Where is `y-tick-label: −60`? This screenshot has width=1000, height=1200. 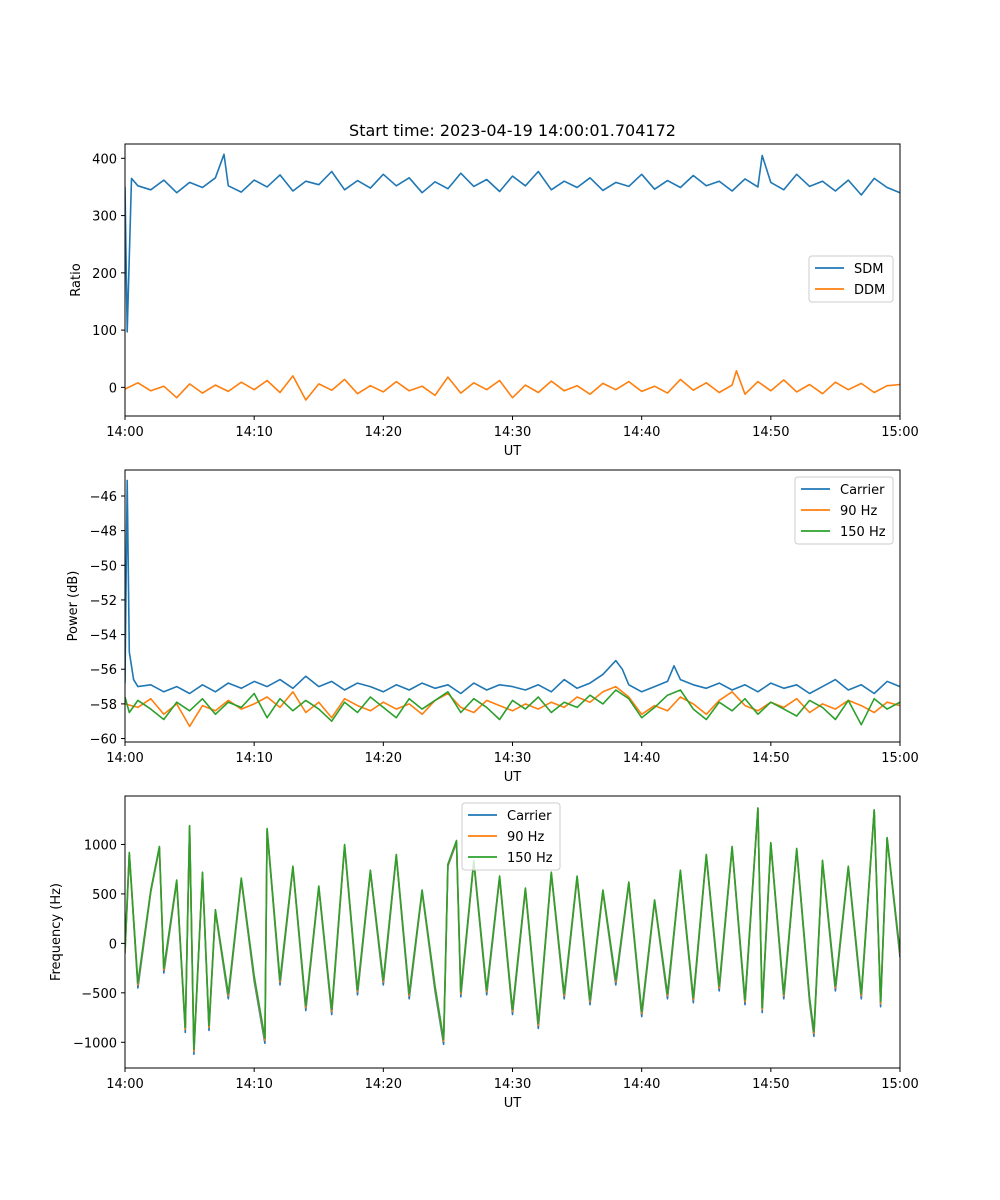
y-tick-label: −60 is located at coordinates (103, 740).